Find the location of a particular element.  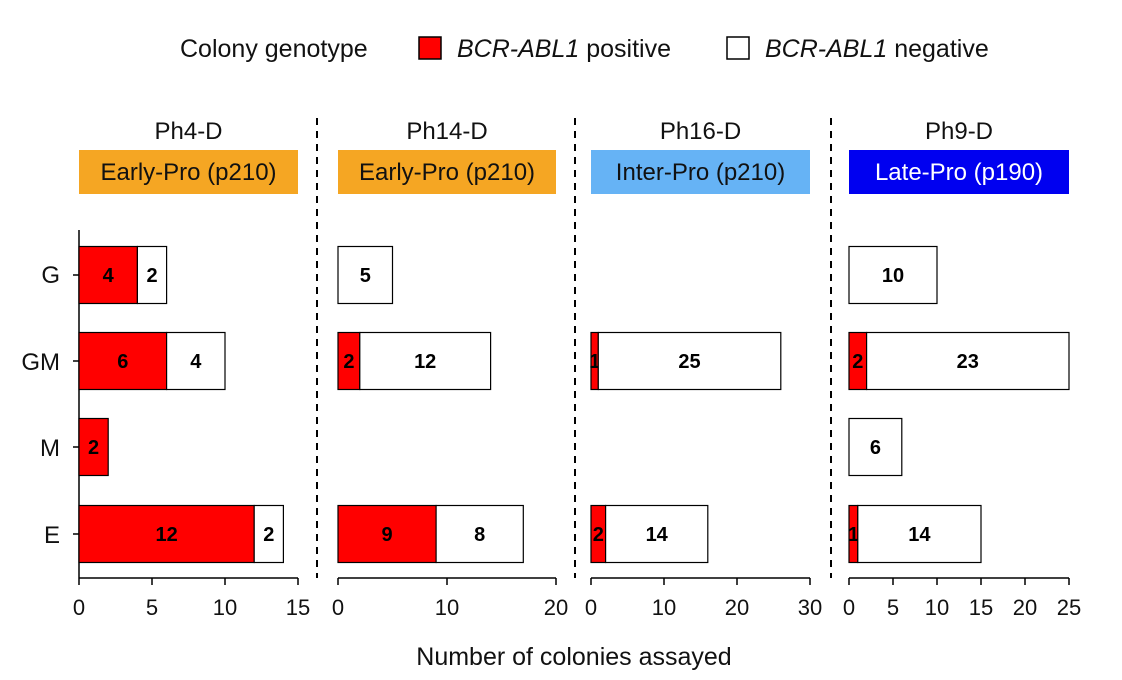

bar-label-negative-ph4-d-gm: 4 is located at coordinates (196, 362).